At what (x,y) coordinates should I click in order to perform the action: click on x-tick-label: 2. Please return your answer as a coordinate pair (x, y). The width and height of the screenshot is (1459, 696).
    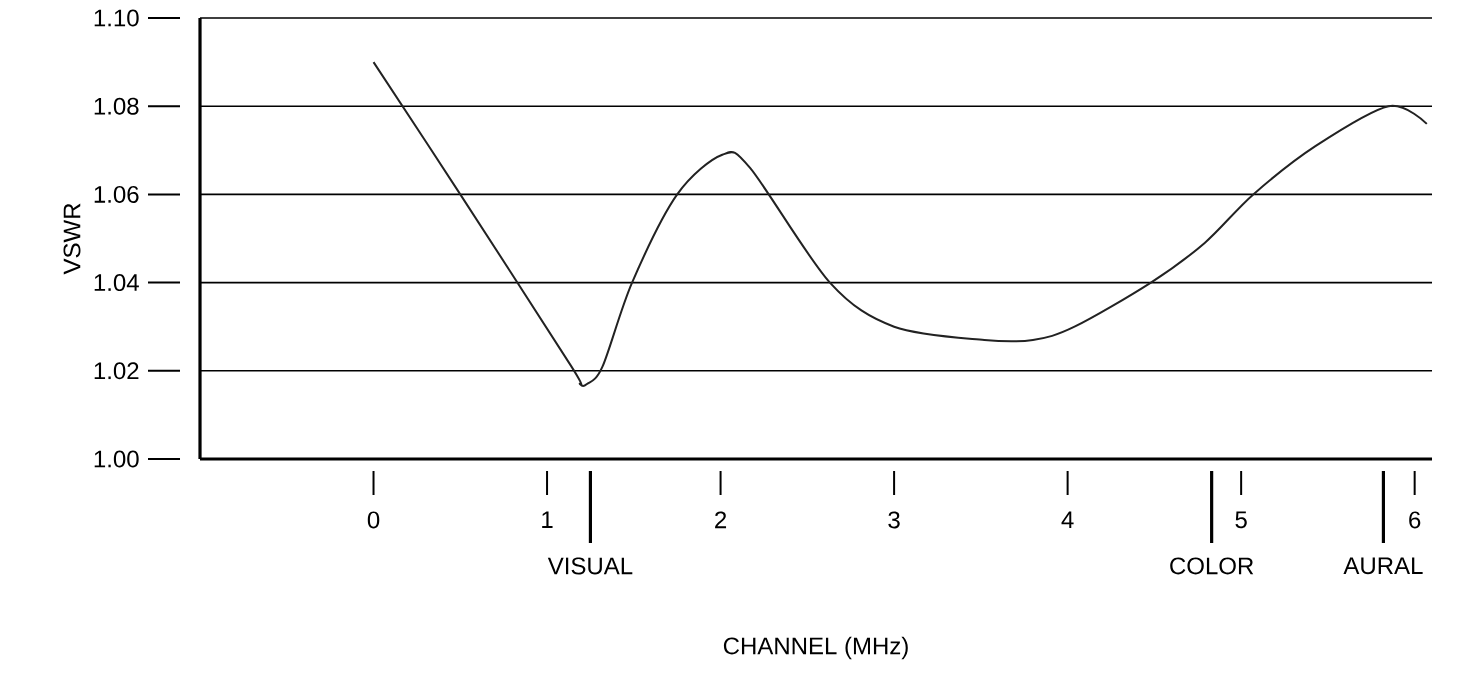
    Looking at the image, I should click on (721, 520).